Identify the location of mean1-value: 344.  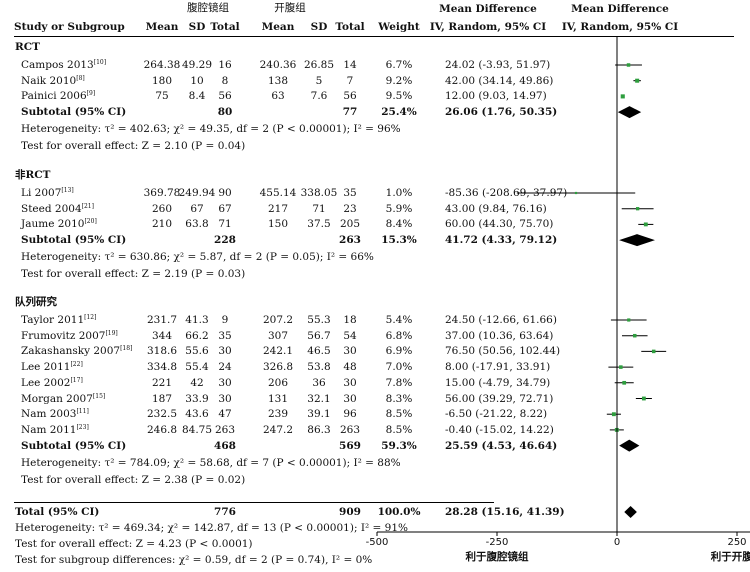
(162, 335).